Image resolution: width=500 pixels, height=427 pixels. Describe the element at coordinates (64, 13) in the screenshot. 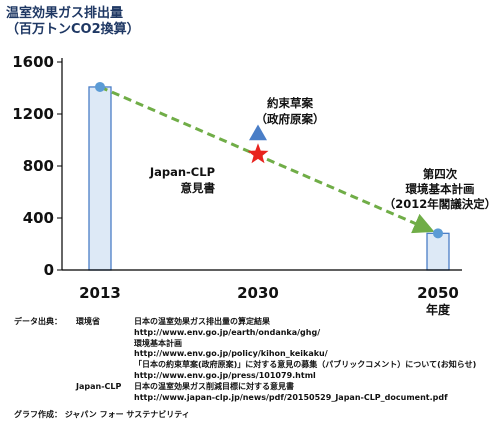

I see `chart-title-line: 温室効果ガス排出量` at that location.